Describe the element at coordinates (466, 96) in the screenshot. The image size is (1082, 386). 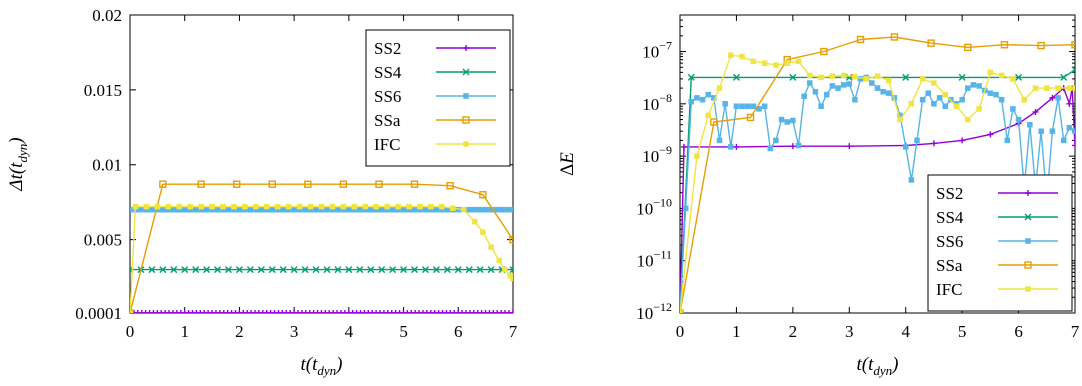
I see `legend-marker-ss6` at that location.